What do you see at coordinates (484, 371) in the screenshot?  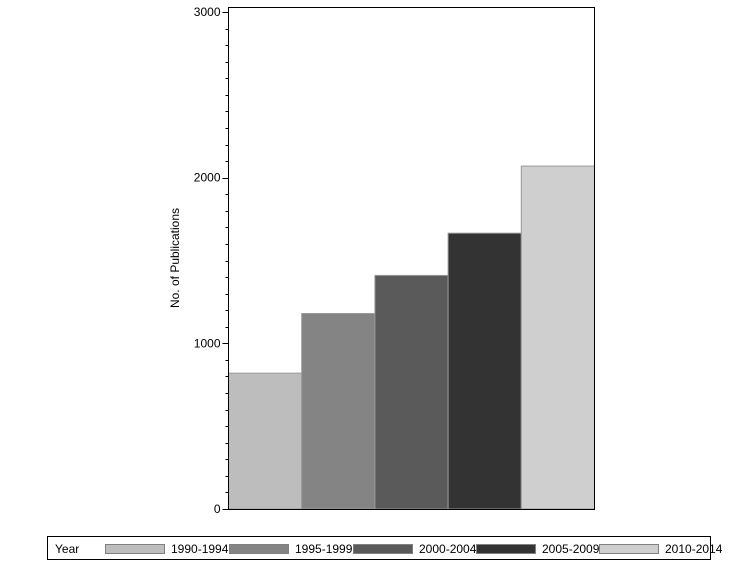 I see `bar-2005-2009` at bounding box center [484, 371].